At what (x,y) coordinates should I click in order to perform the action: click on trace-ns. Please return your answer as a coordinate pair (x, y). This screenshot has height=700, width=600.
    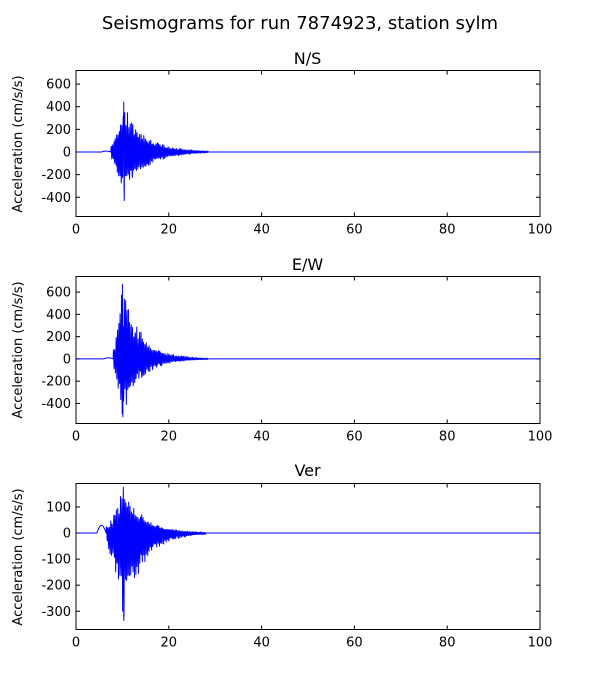
    Looking at the image, I should click on (308, 151).